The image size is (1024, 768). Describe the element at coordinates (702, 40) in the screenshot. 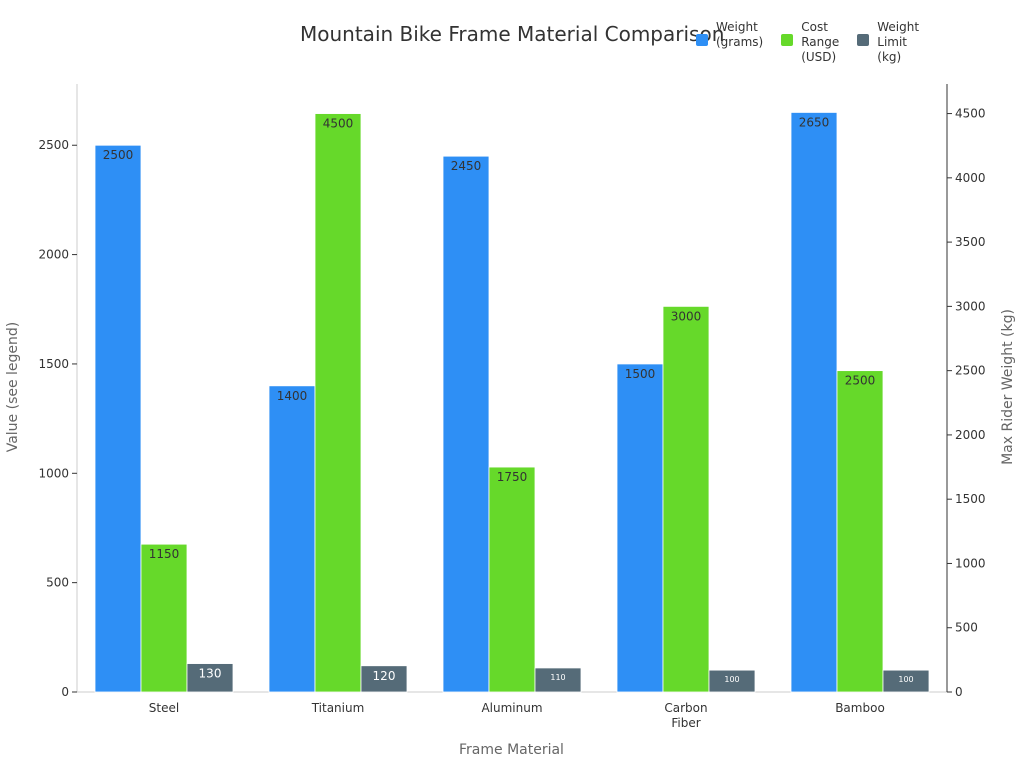

I see `legend-swatch-weight` at that location.